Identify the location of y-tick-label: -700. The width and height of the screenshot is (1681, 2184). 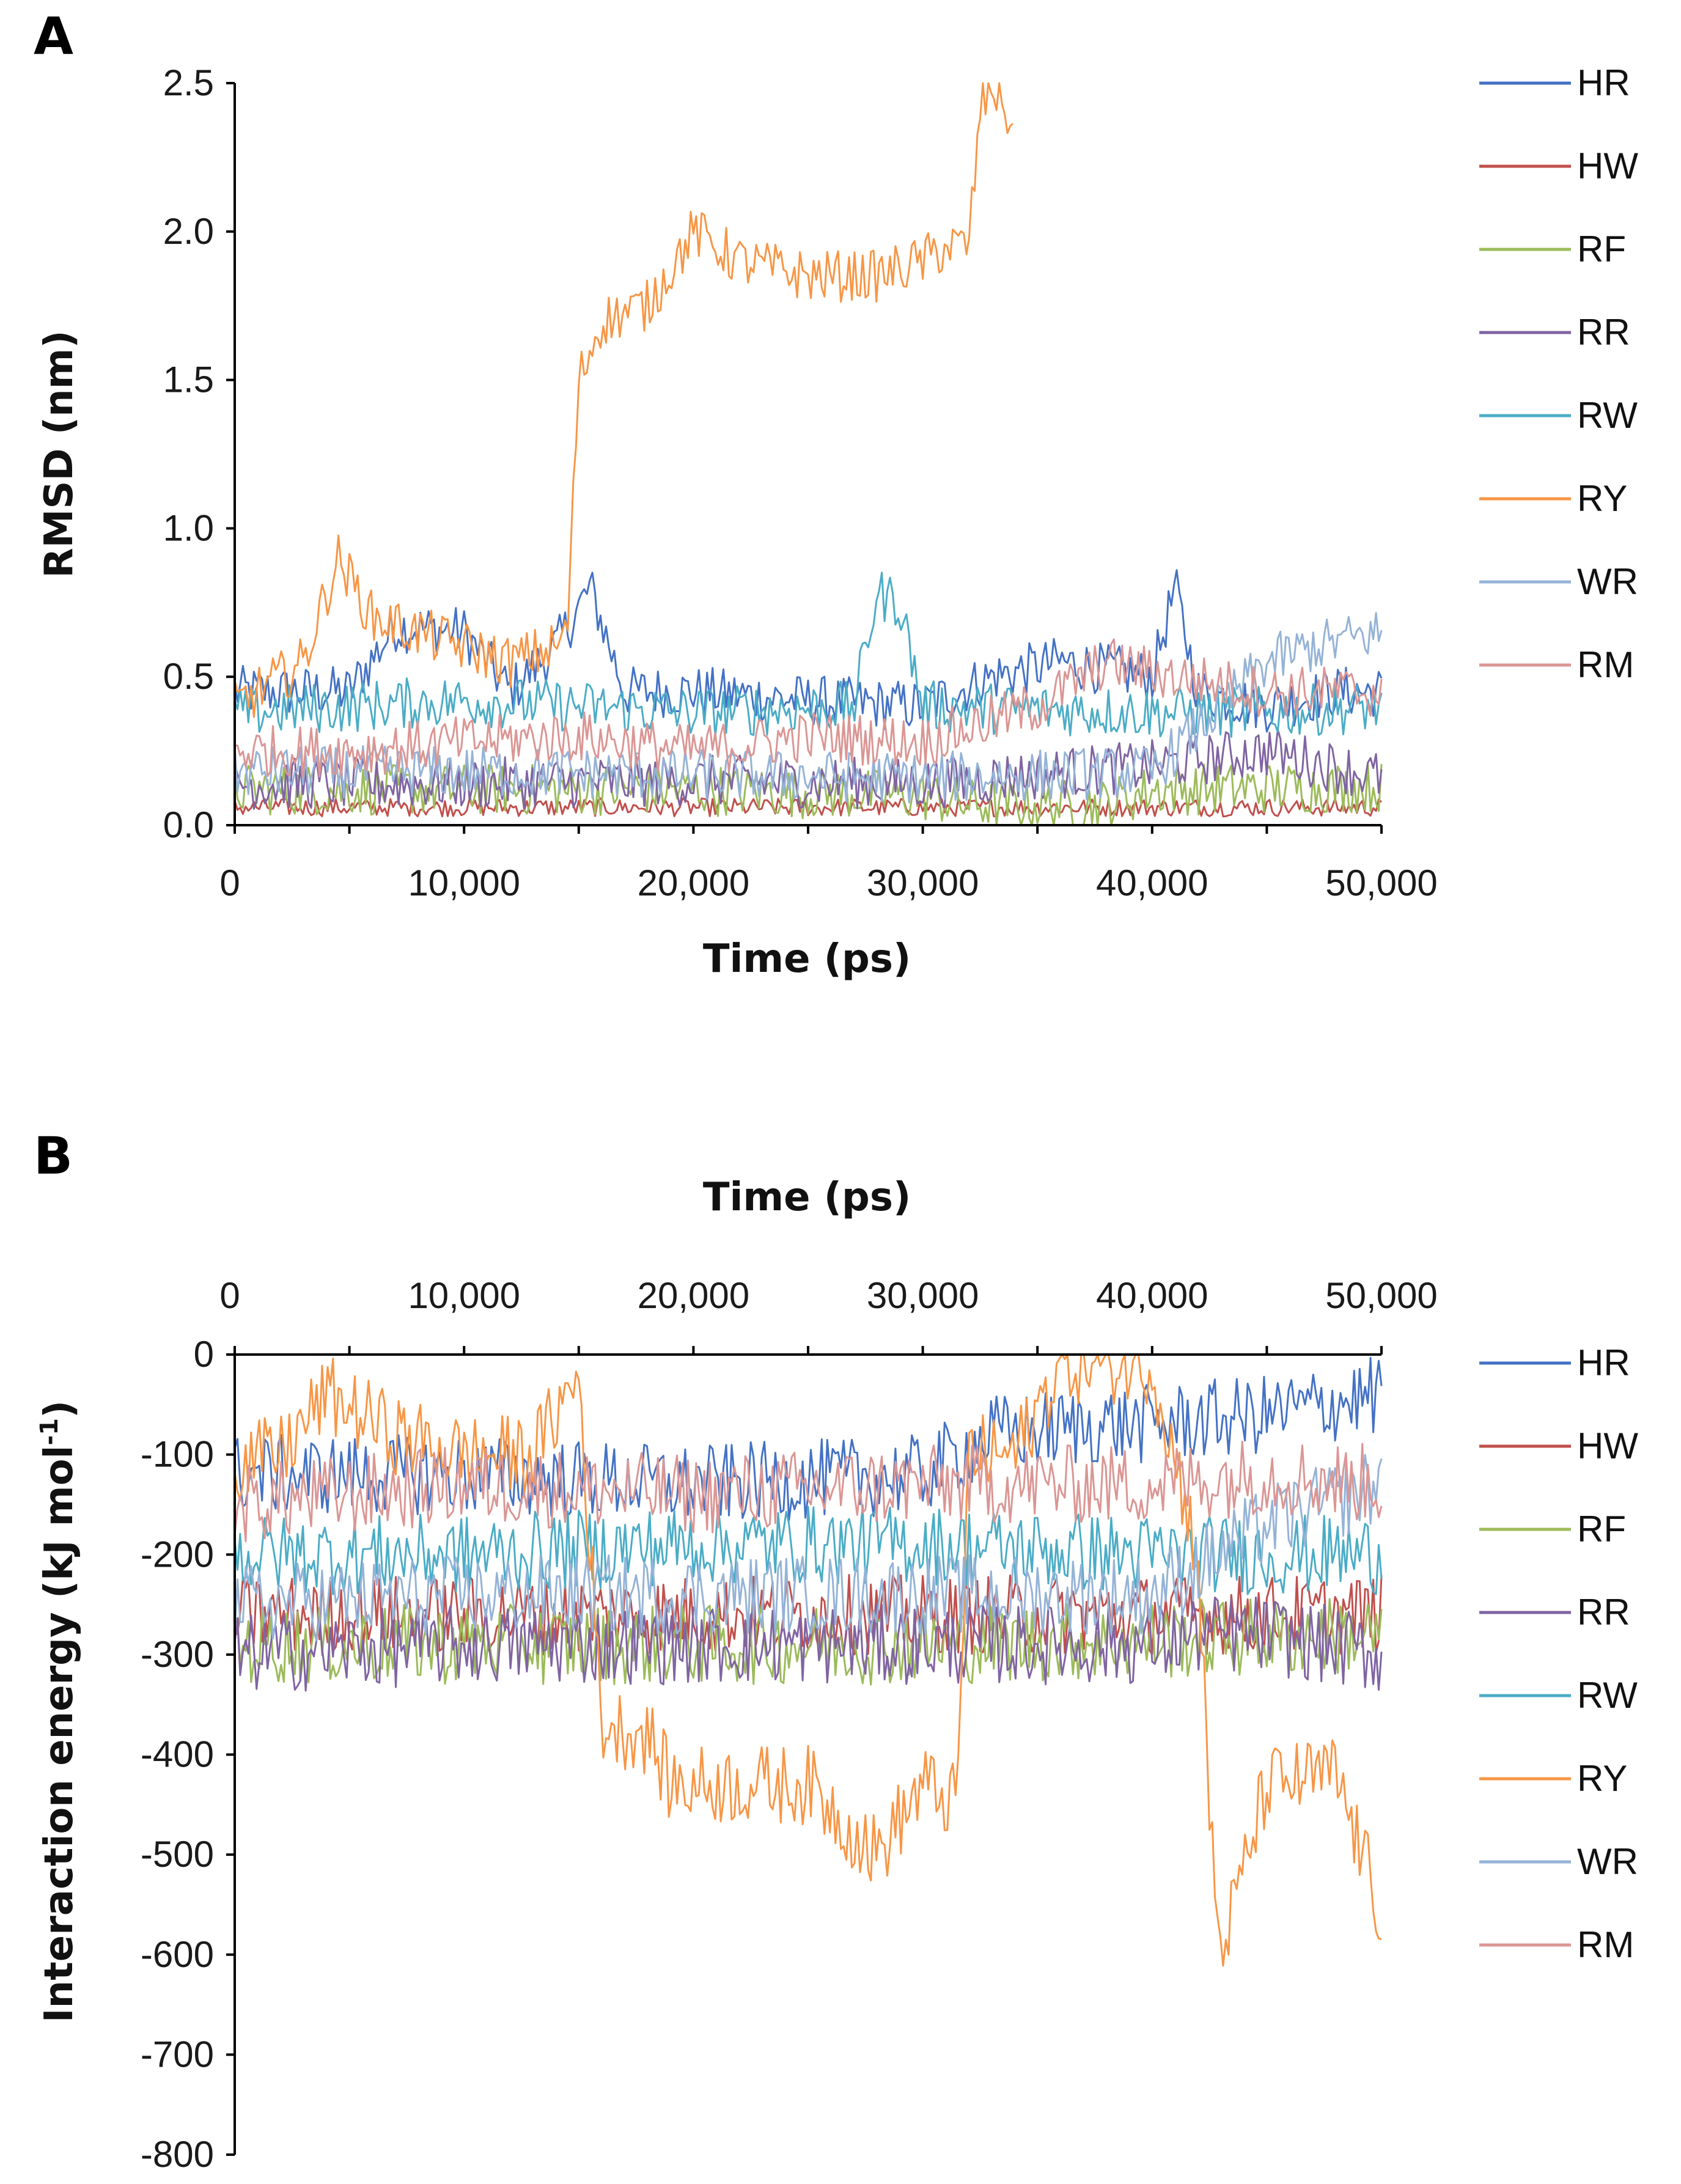
(178, 2054).